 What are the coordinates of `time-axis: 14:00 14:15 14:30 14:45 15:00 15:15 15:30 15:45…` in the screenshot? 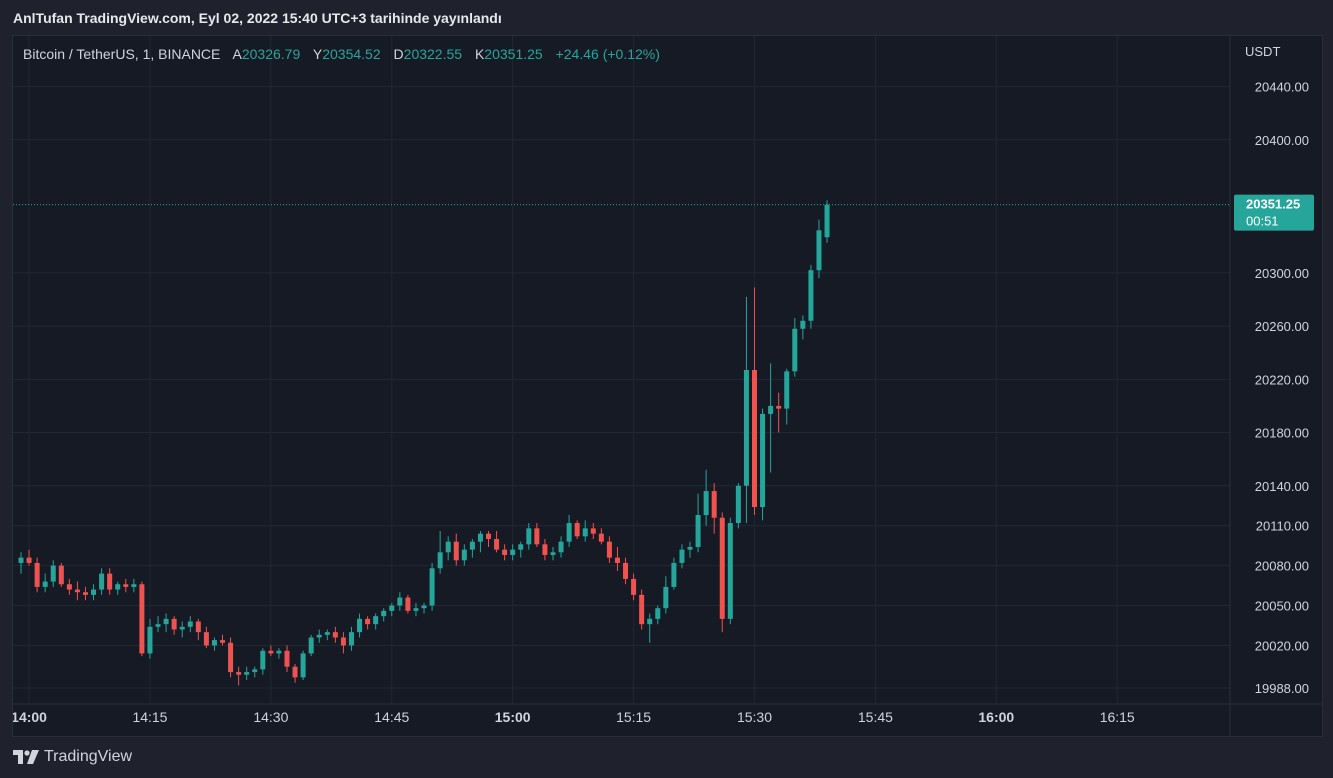 It's located at (574, 717).